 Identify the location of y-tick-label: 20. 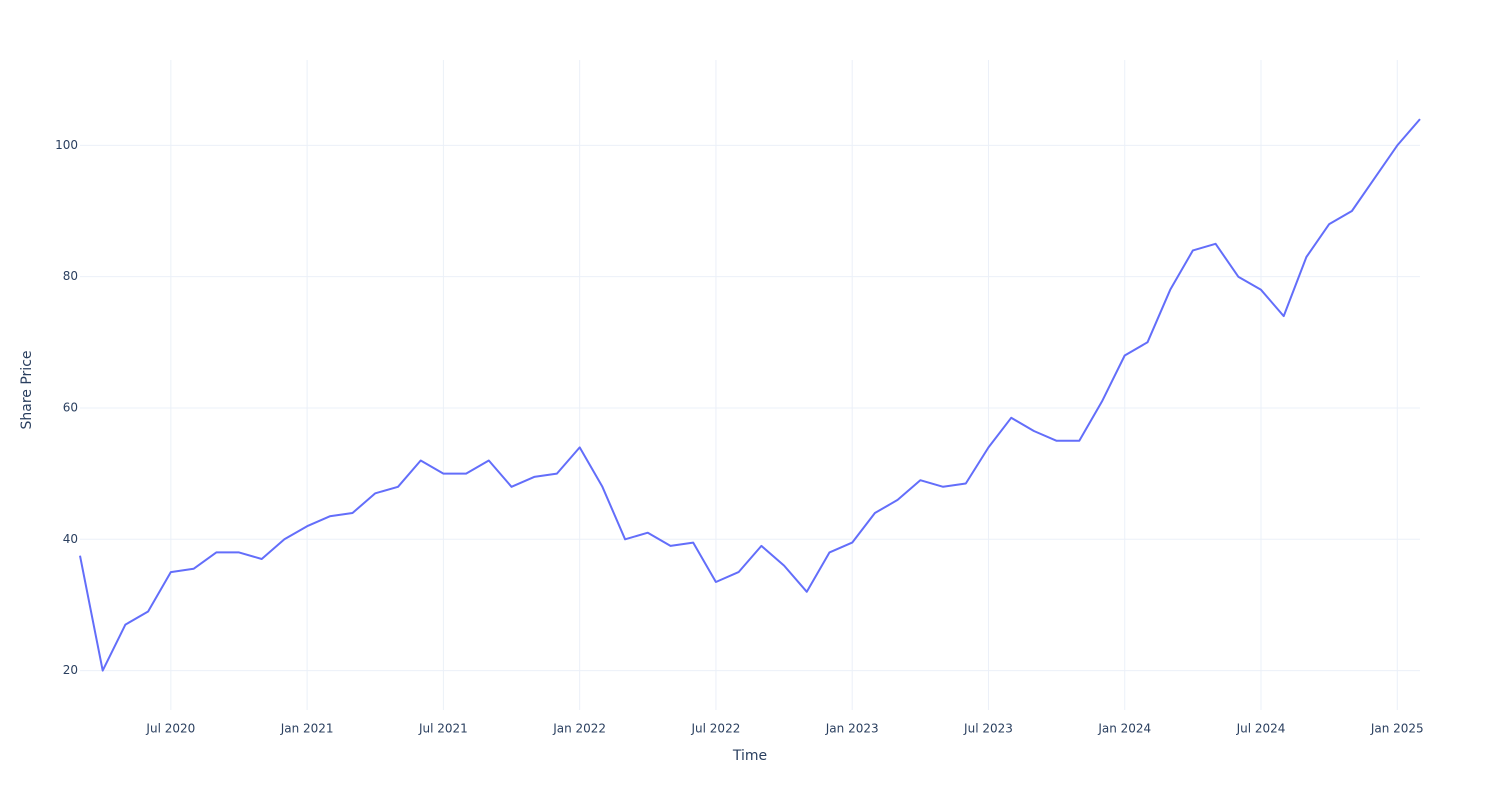
(70, 670).